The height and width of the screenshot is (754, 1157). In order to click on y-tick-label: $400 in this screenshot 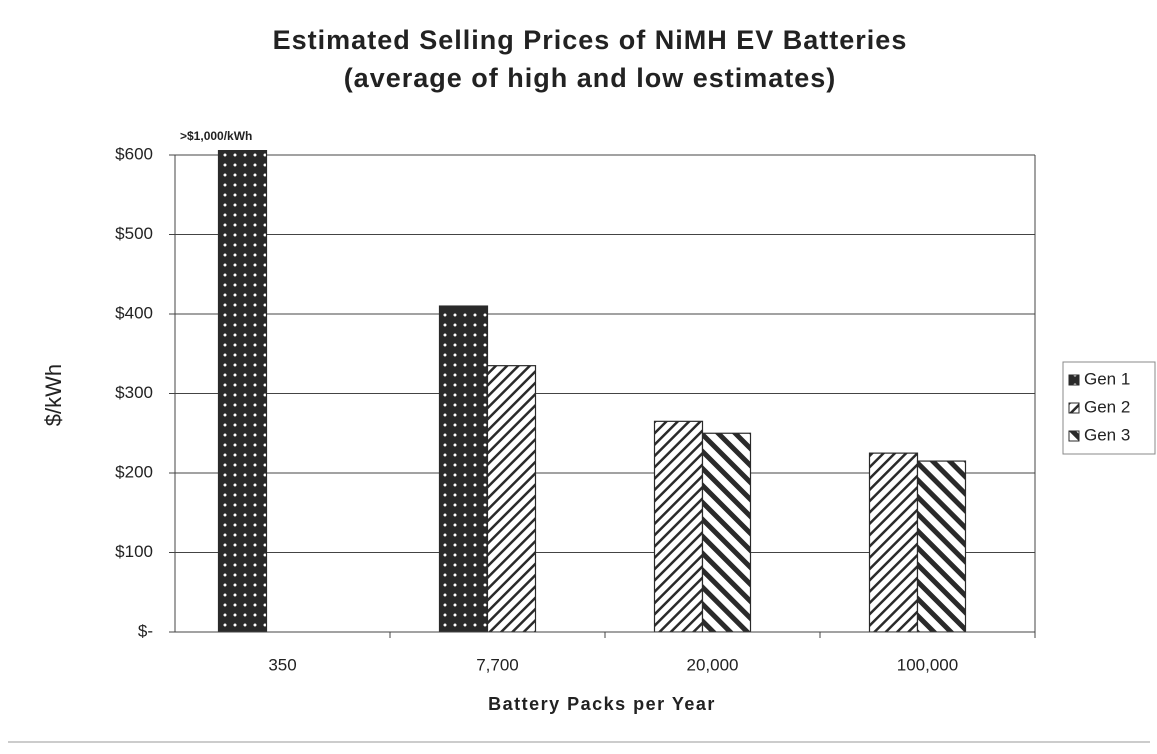, I will do `click(134, 312)`.